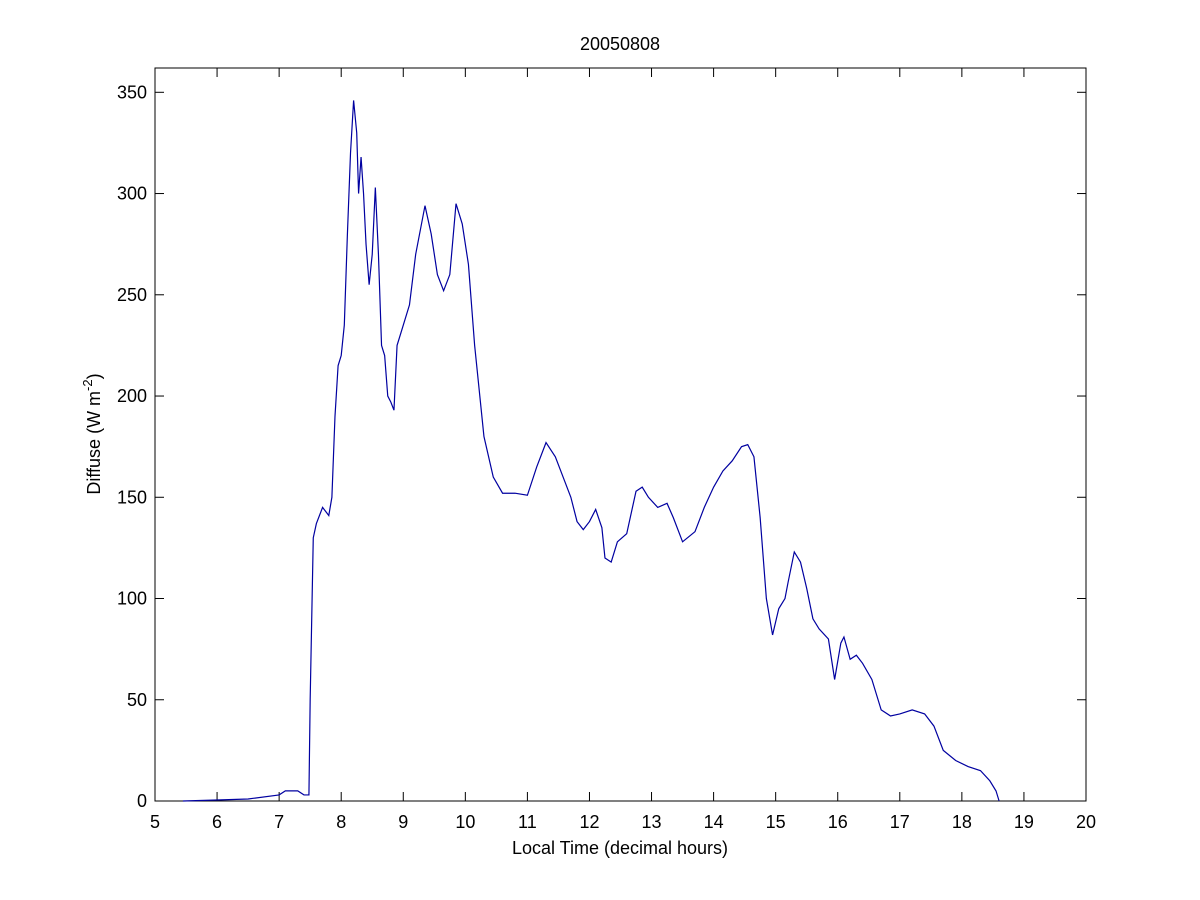  I want to click on x-tick-label: 5, so click(155, 822).